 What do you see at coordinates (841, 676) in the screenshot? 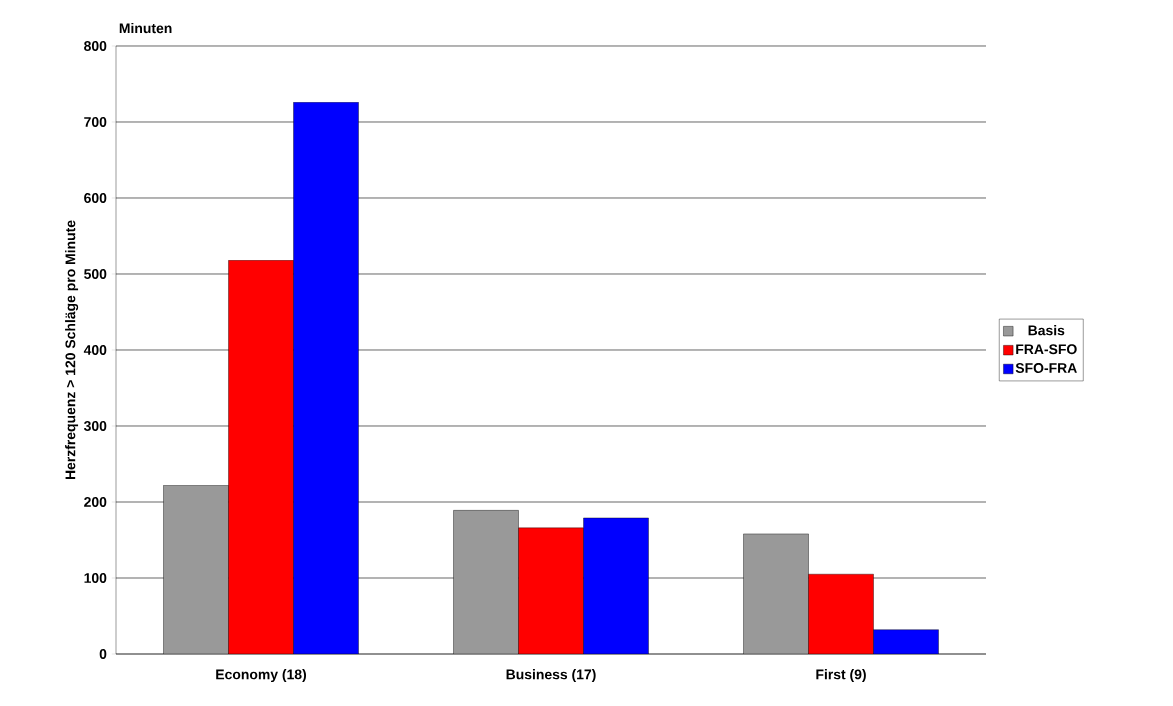
I see `x-tick-label: First (9)` at bounding box center [841, 676].